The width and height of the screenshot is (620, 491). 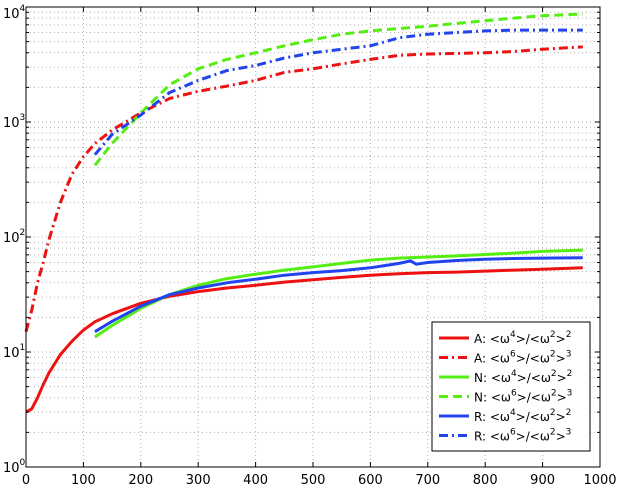 I want to click on x-tick-label: 700, so click(x=427, y=480).